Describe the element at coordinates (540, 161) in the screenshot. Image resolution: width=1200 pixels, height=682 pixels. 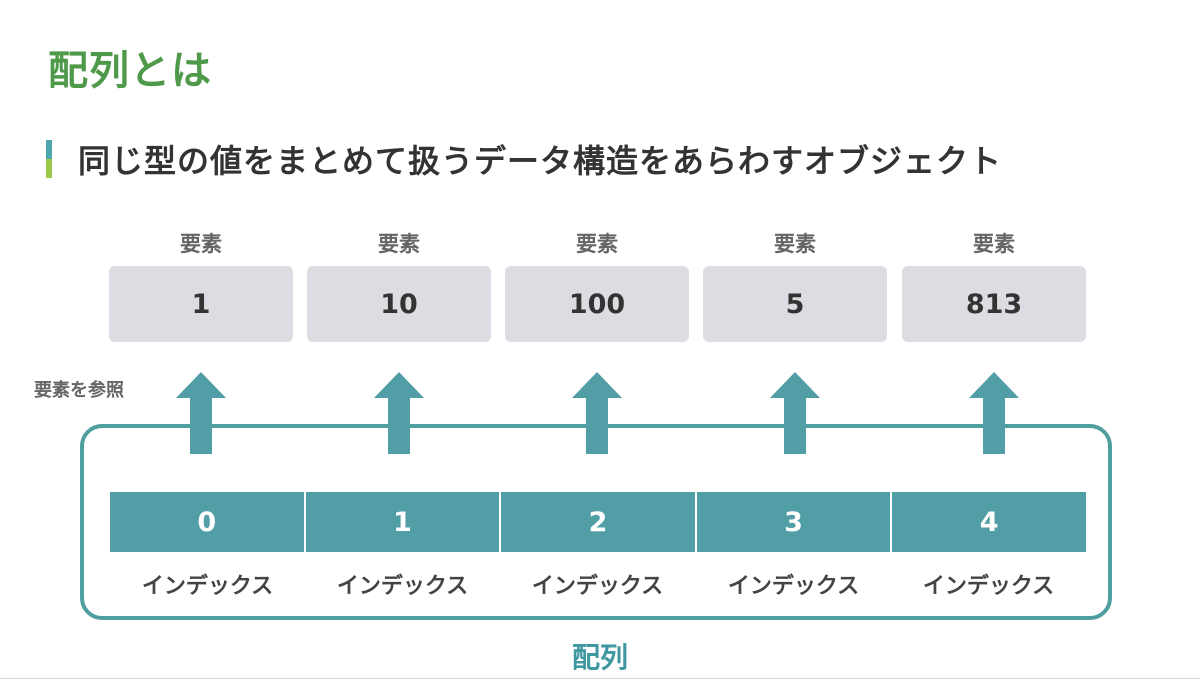
I see `subtitle: 同じ型の値をまとめて扱うデータ構造をあらわすオブジェクト` at that location.